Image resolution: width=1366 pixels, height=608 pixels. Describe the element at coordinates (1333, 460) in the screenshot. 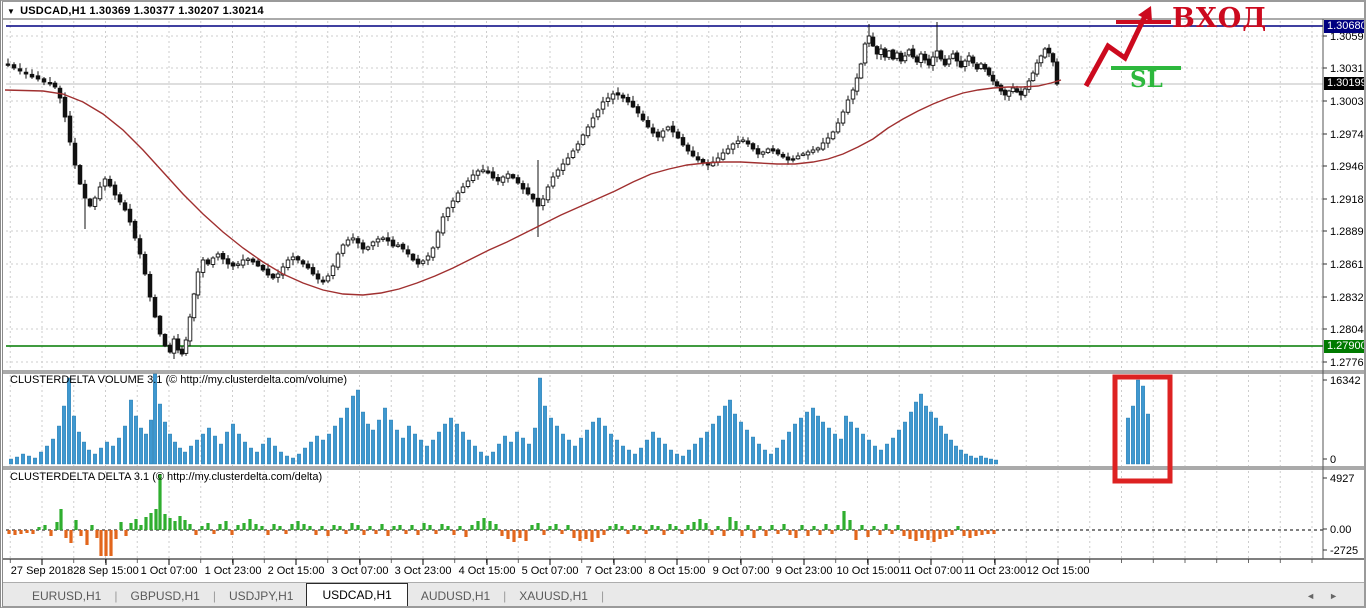

I see `svg-text: 0` at that location.